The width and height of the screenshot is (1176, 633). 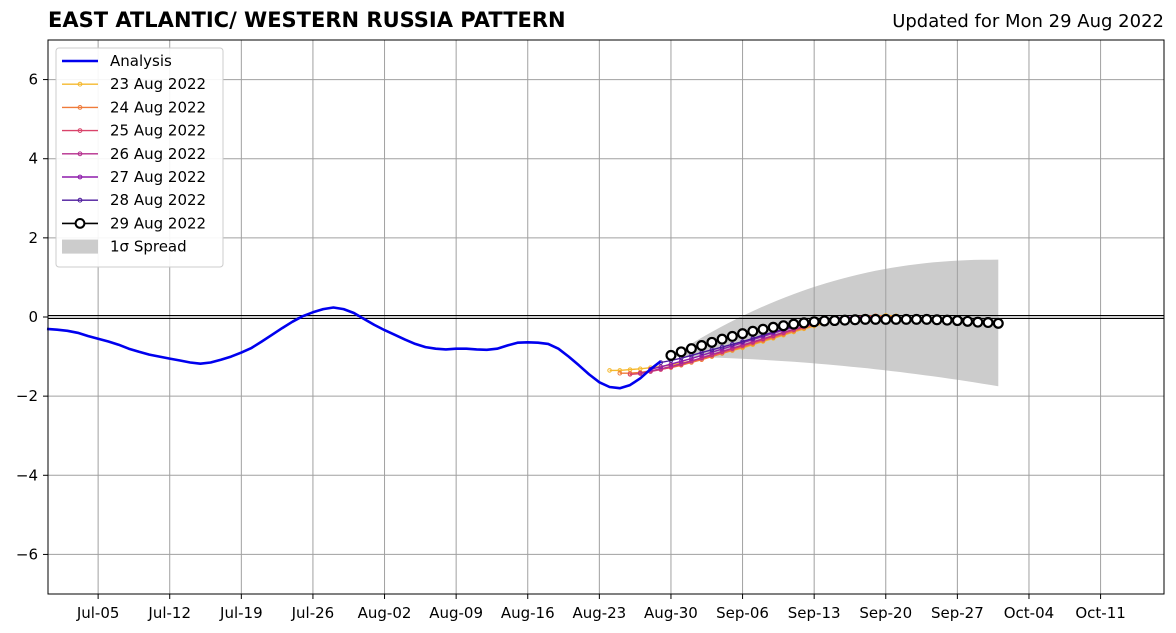 I want to click on y-tick-label: 4, so click(x=33, y=159).